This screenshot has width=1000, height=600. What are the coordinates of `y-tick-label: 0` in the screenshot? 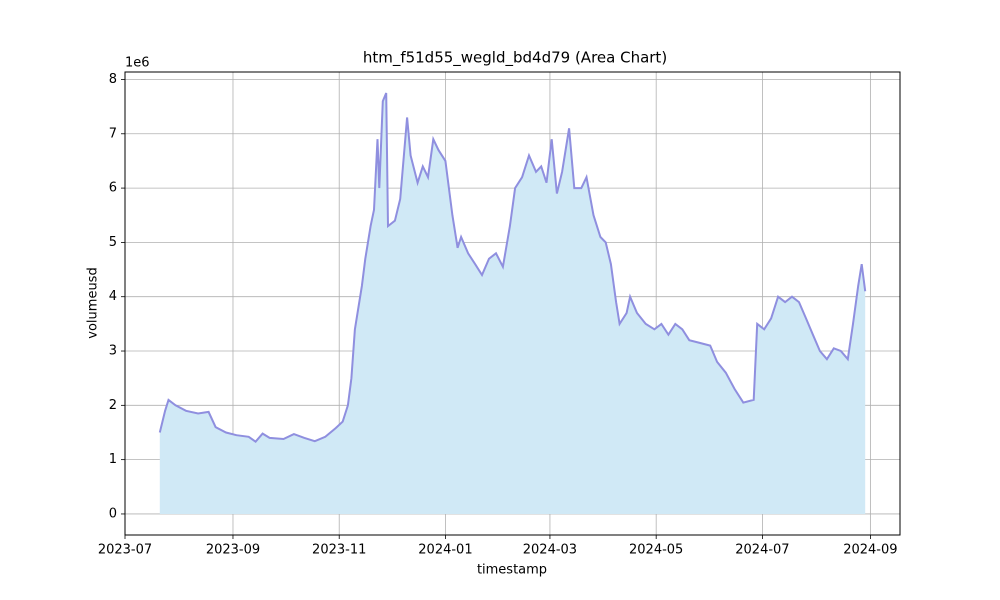 It's located at (113, 513).